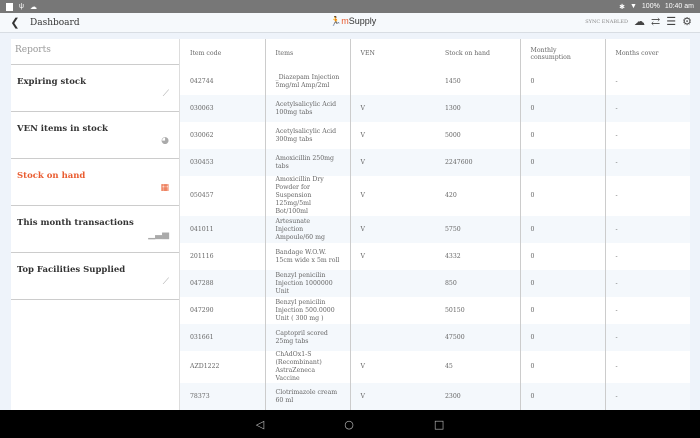 The height and width of the screenshot is (438, 700). Describe the element at coordinates (647, 53) in the screenshot. I see `column-header: Months cover` at that location.